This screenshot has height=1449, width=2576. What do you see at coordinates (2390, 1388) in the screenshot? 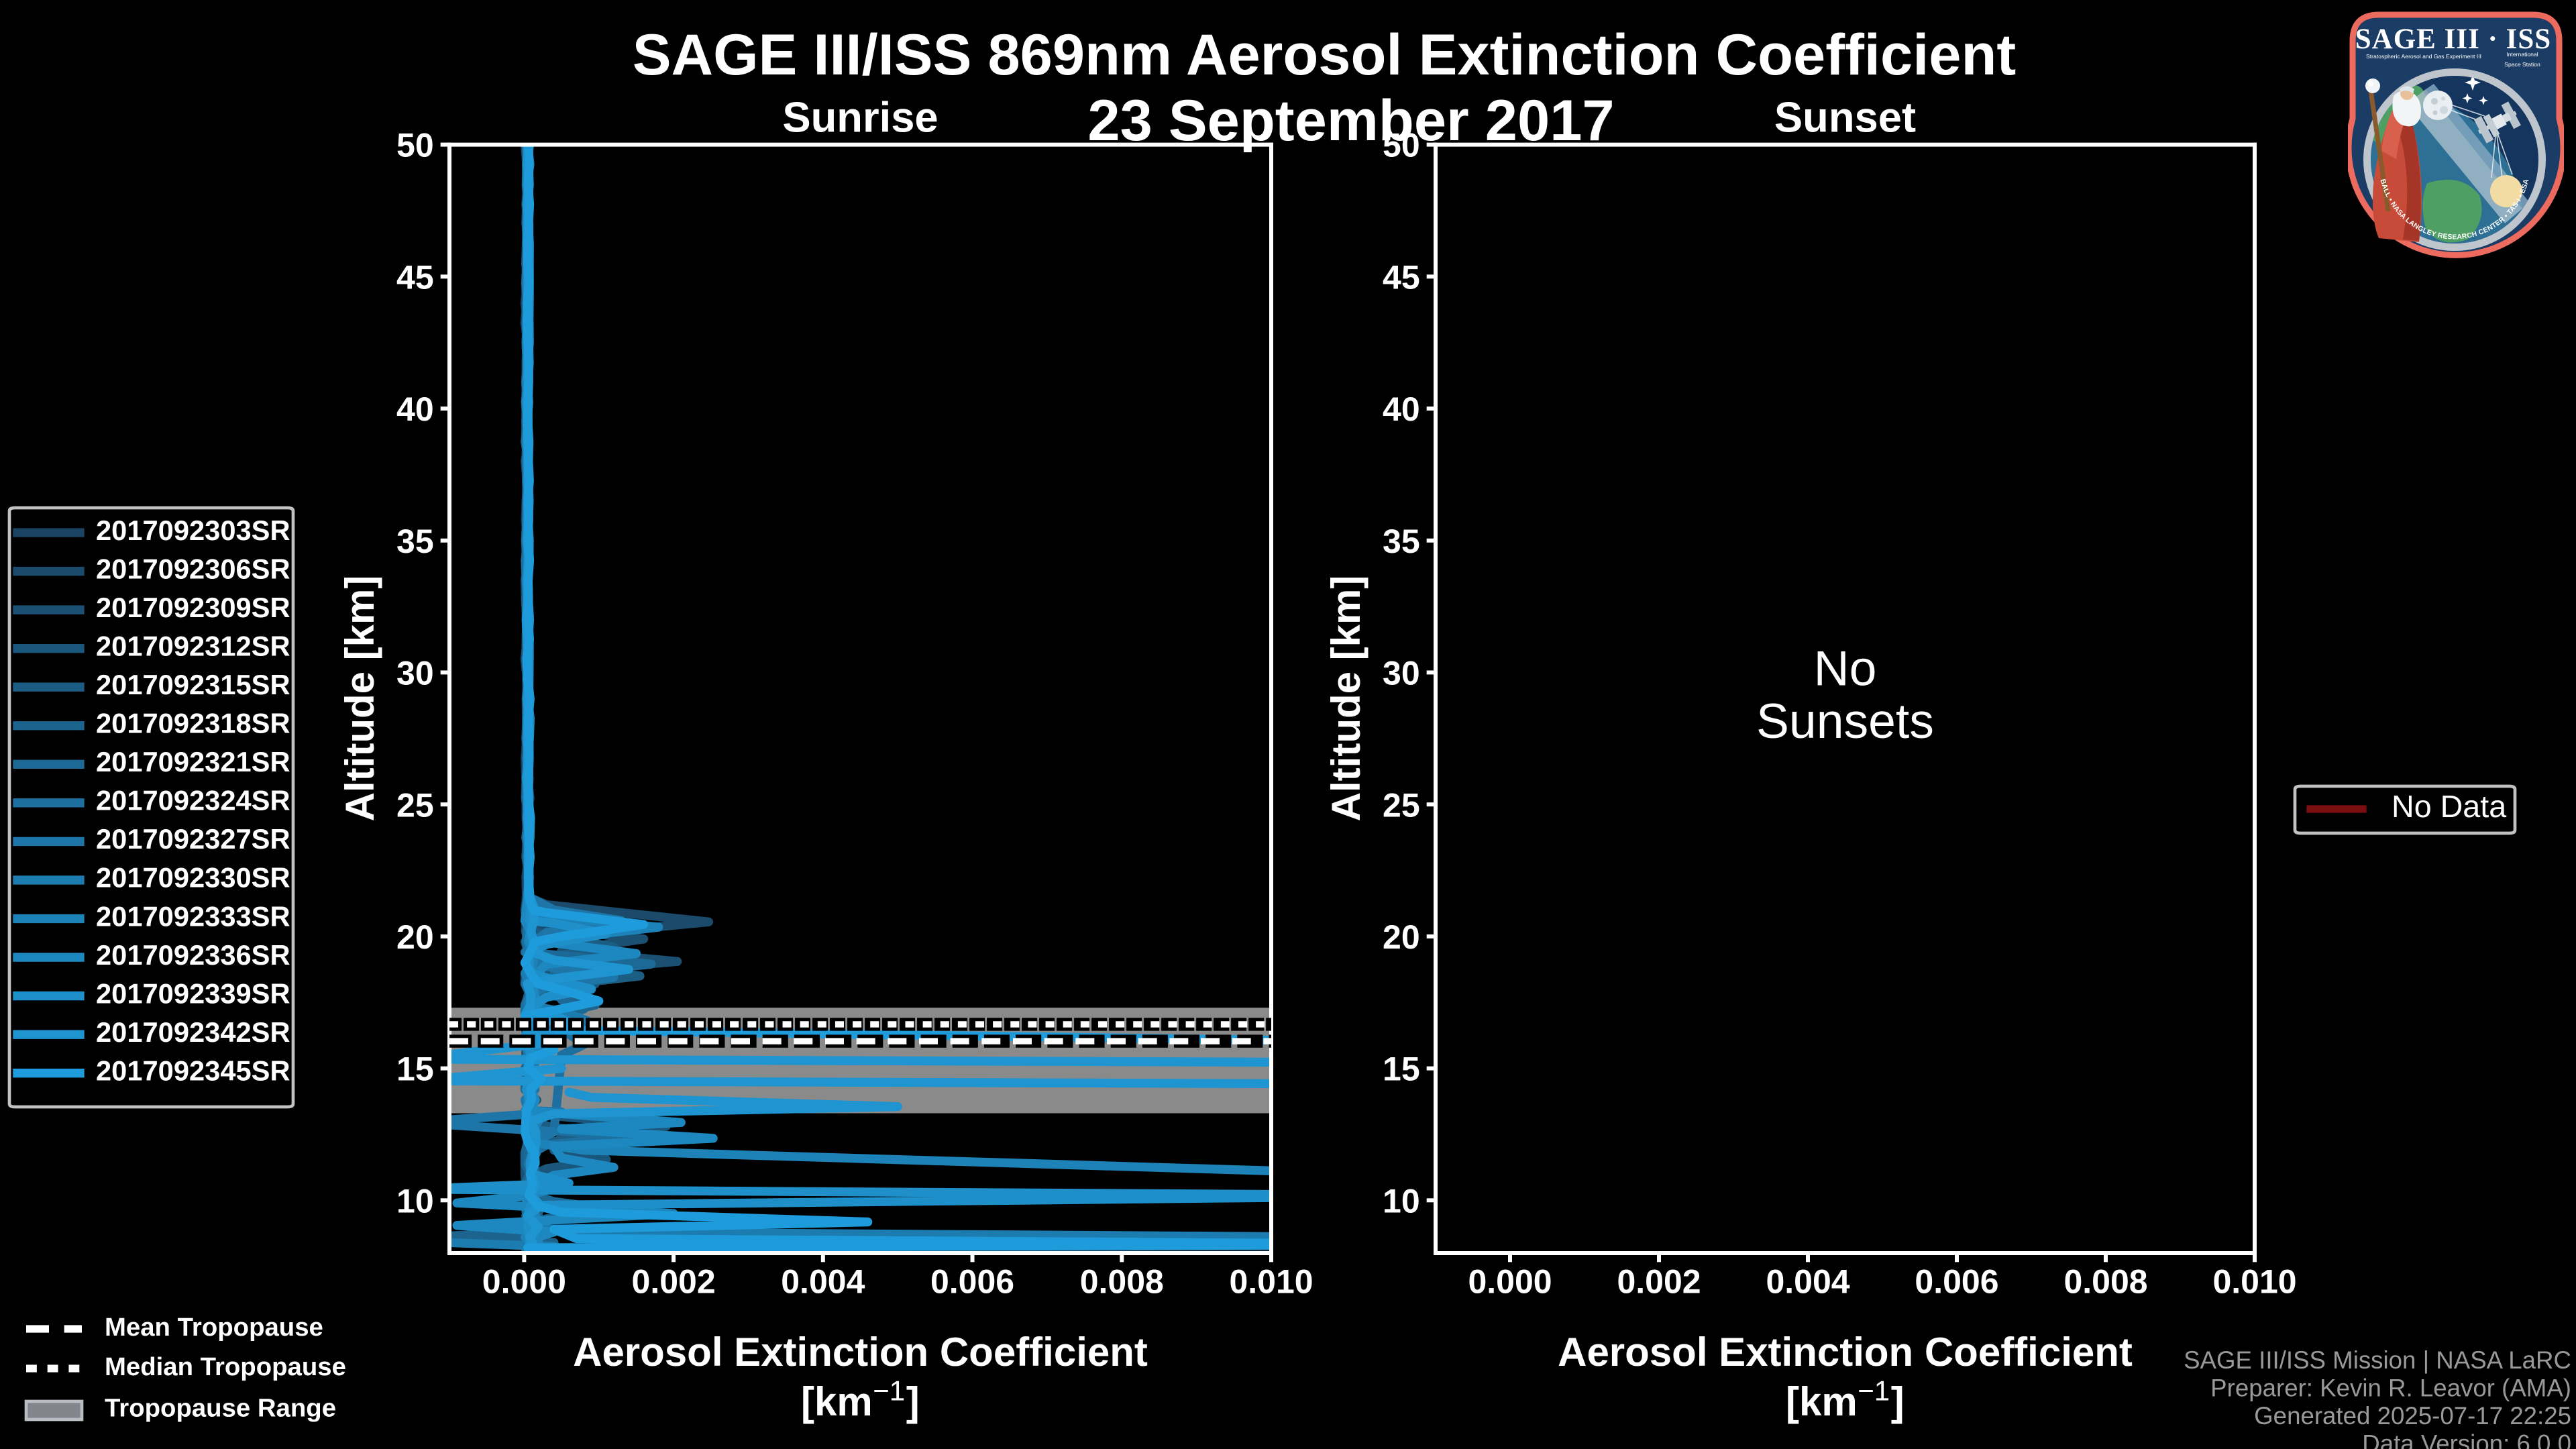
I see `svg-text:Preparer: Kevin R. Leavor (AMA: Preparer: Kevin R. Leavor (AMA)` at bounding box center [2390, 1388].